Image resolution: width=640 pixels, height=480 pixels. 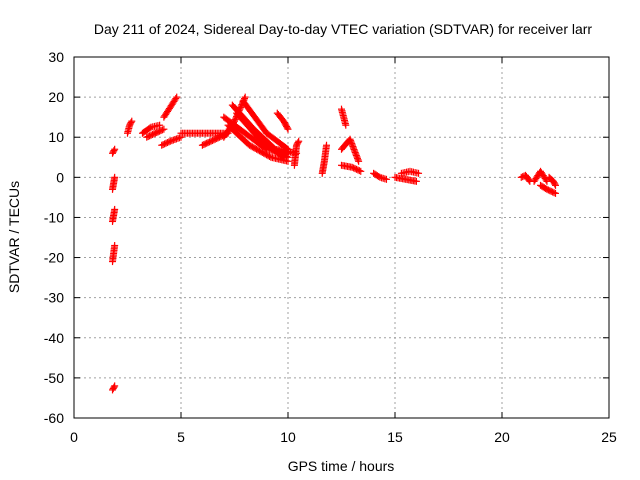 I want to click on x-tick-label: 20, so click(x=502, y=437).